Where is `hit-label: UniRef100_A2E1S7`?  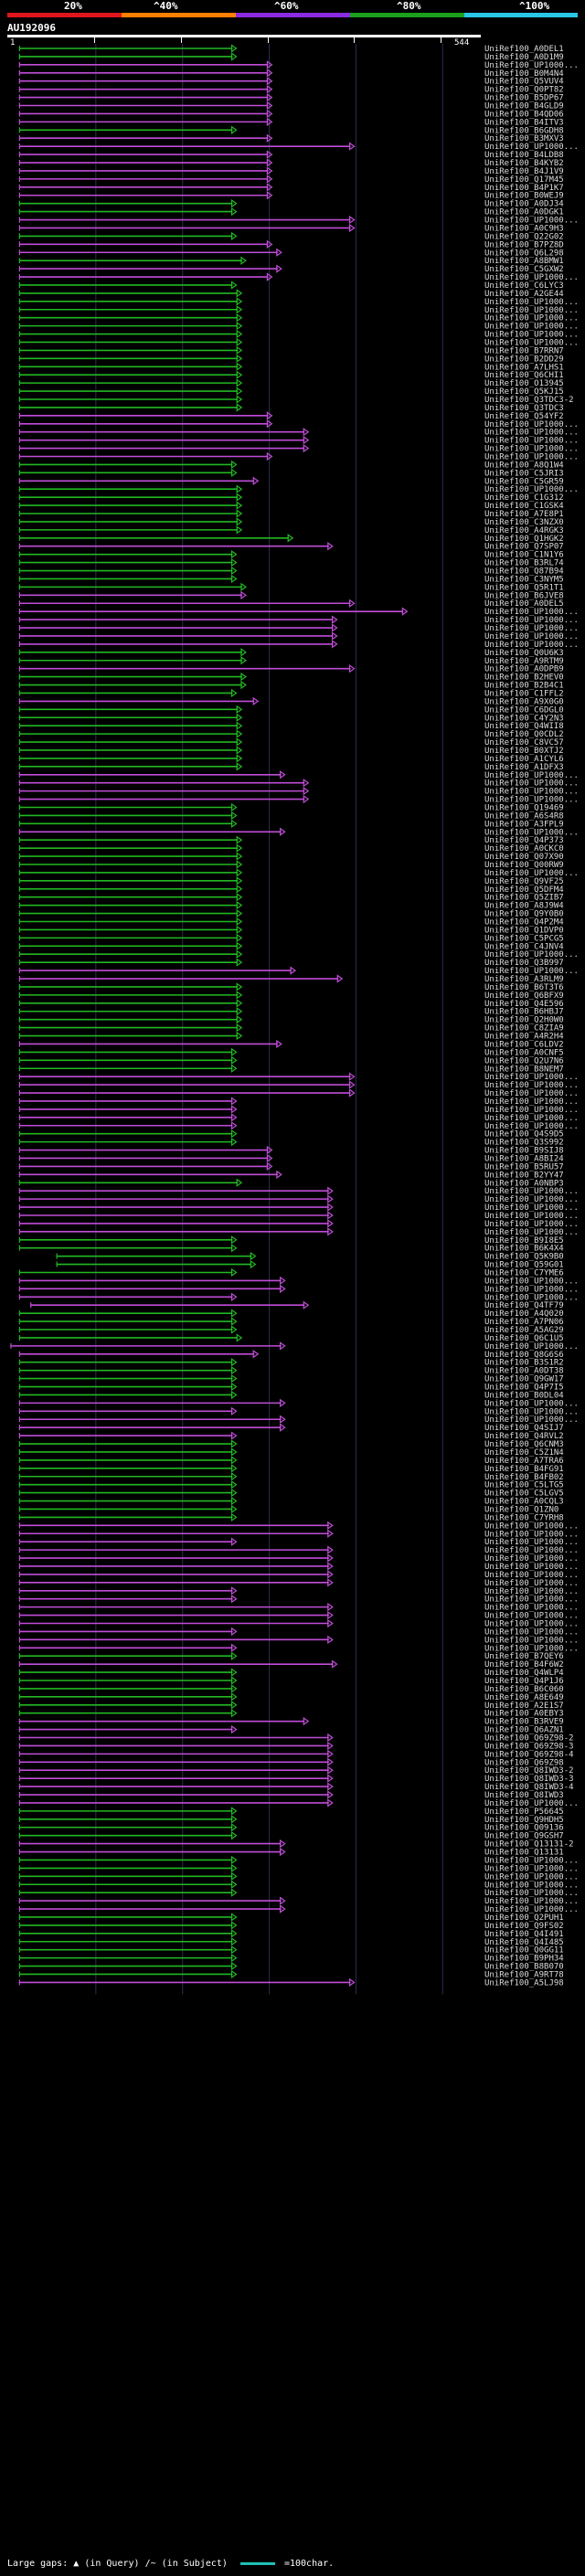
hit-label: UniRef100_A2E1S7 is located at coordinates (524, 1706).